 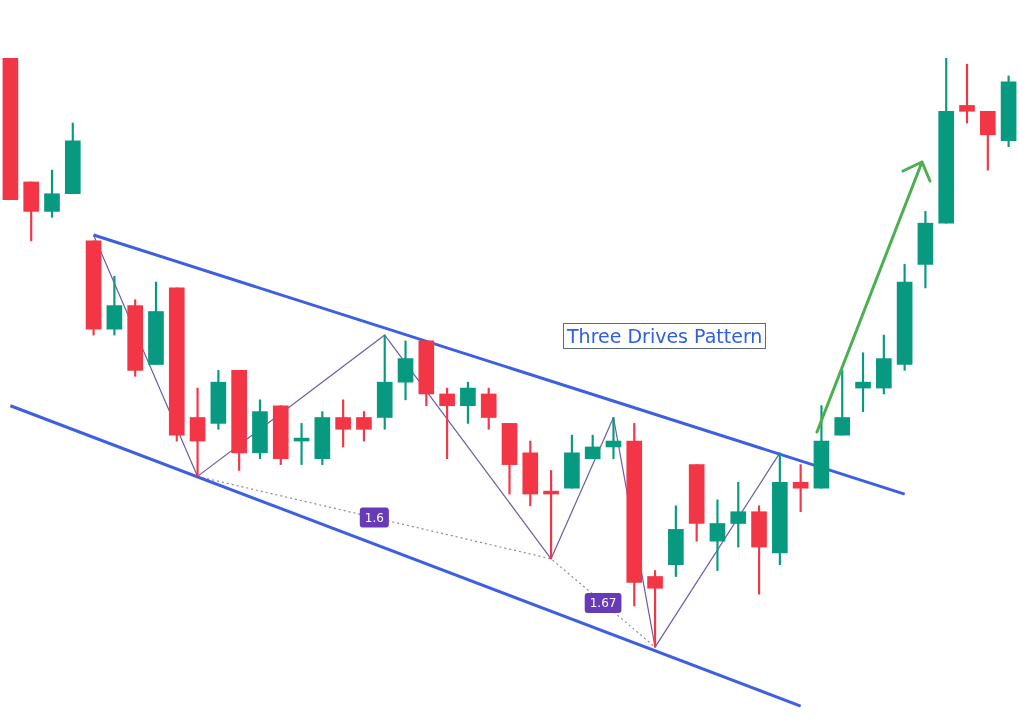 I want to click on annotation: 1.67, so click(x=603, y=603).